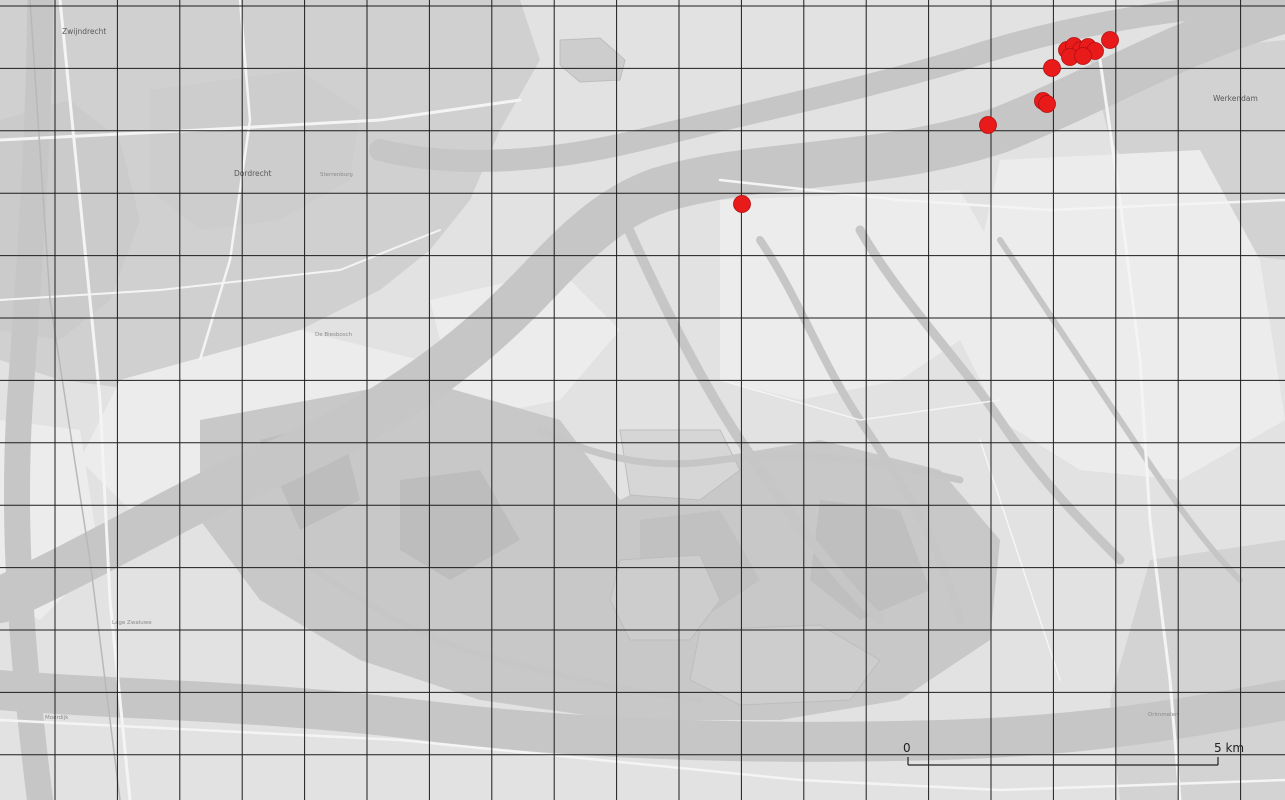 The height and width of the screenshot is (800, 1285). I want to click on observation-markers, so click(926, 122).